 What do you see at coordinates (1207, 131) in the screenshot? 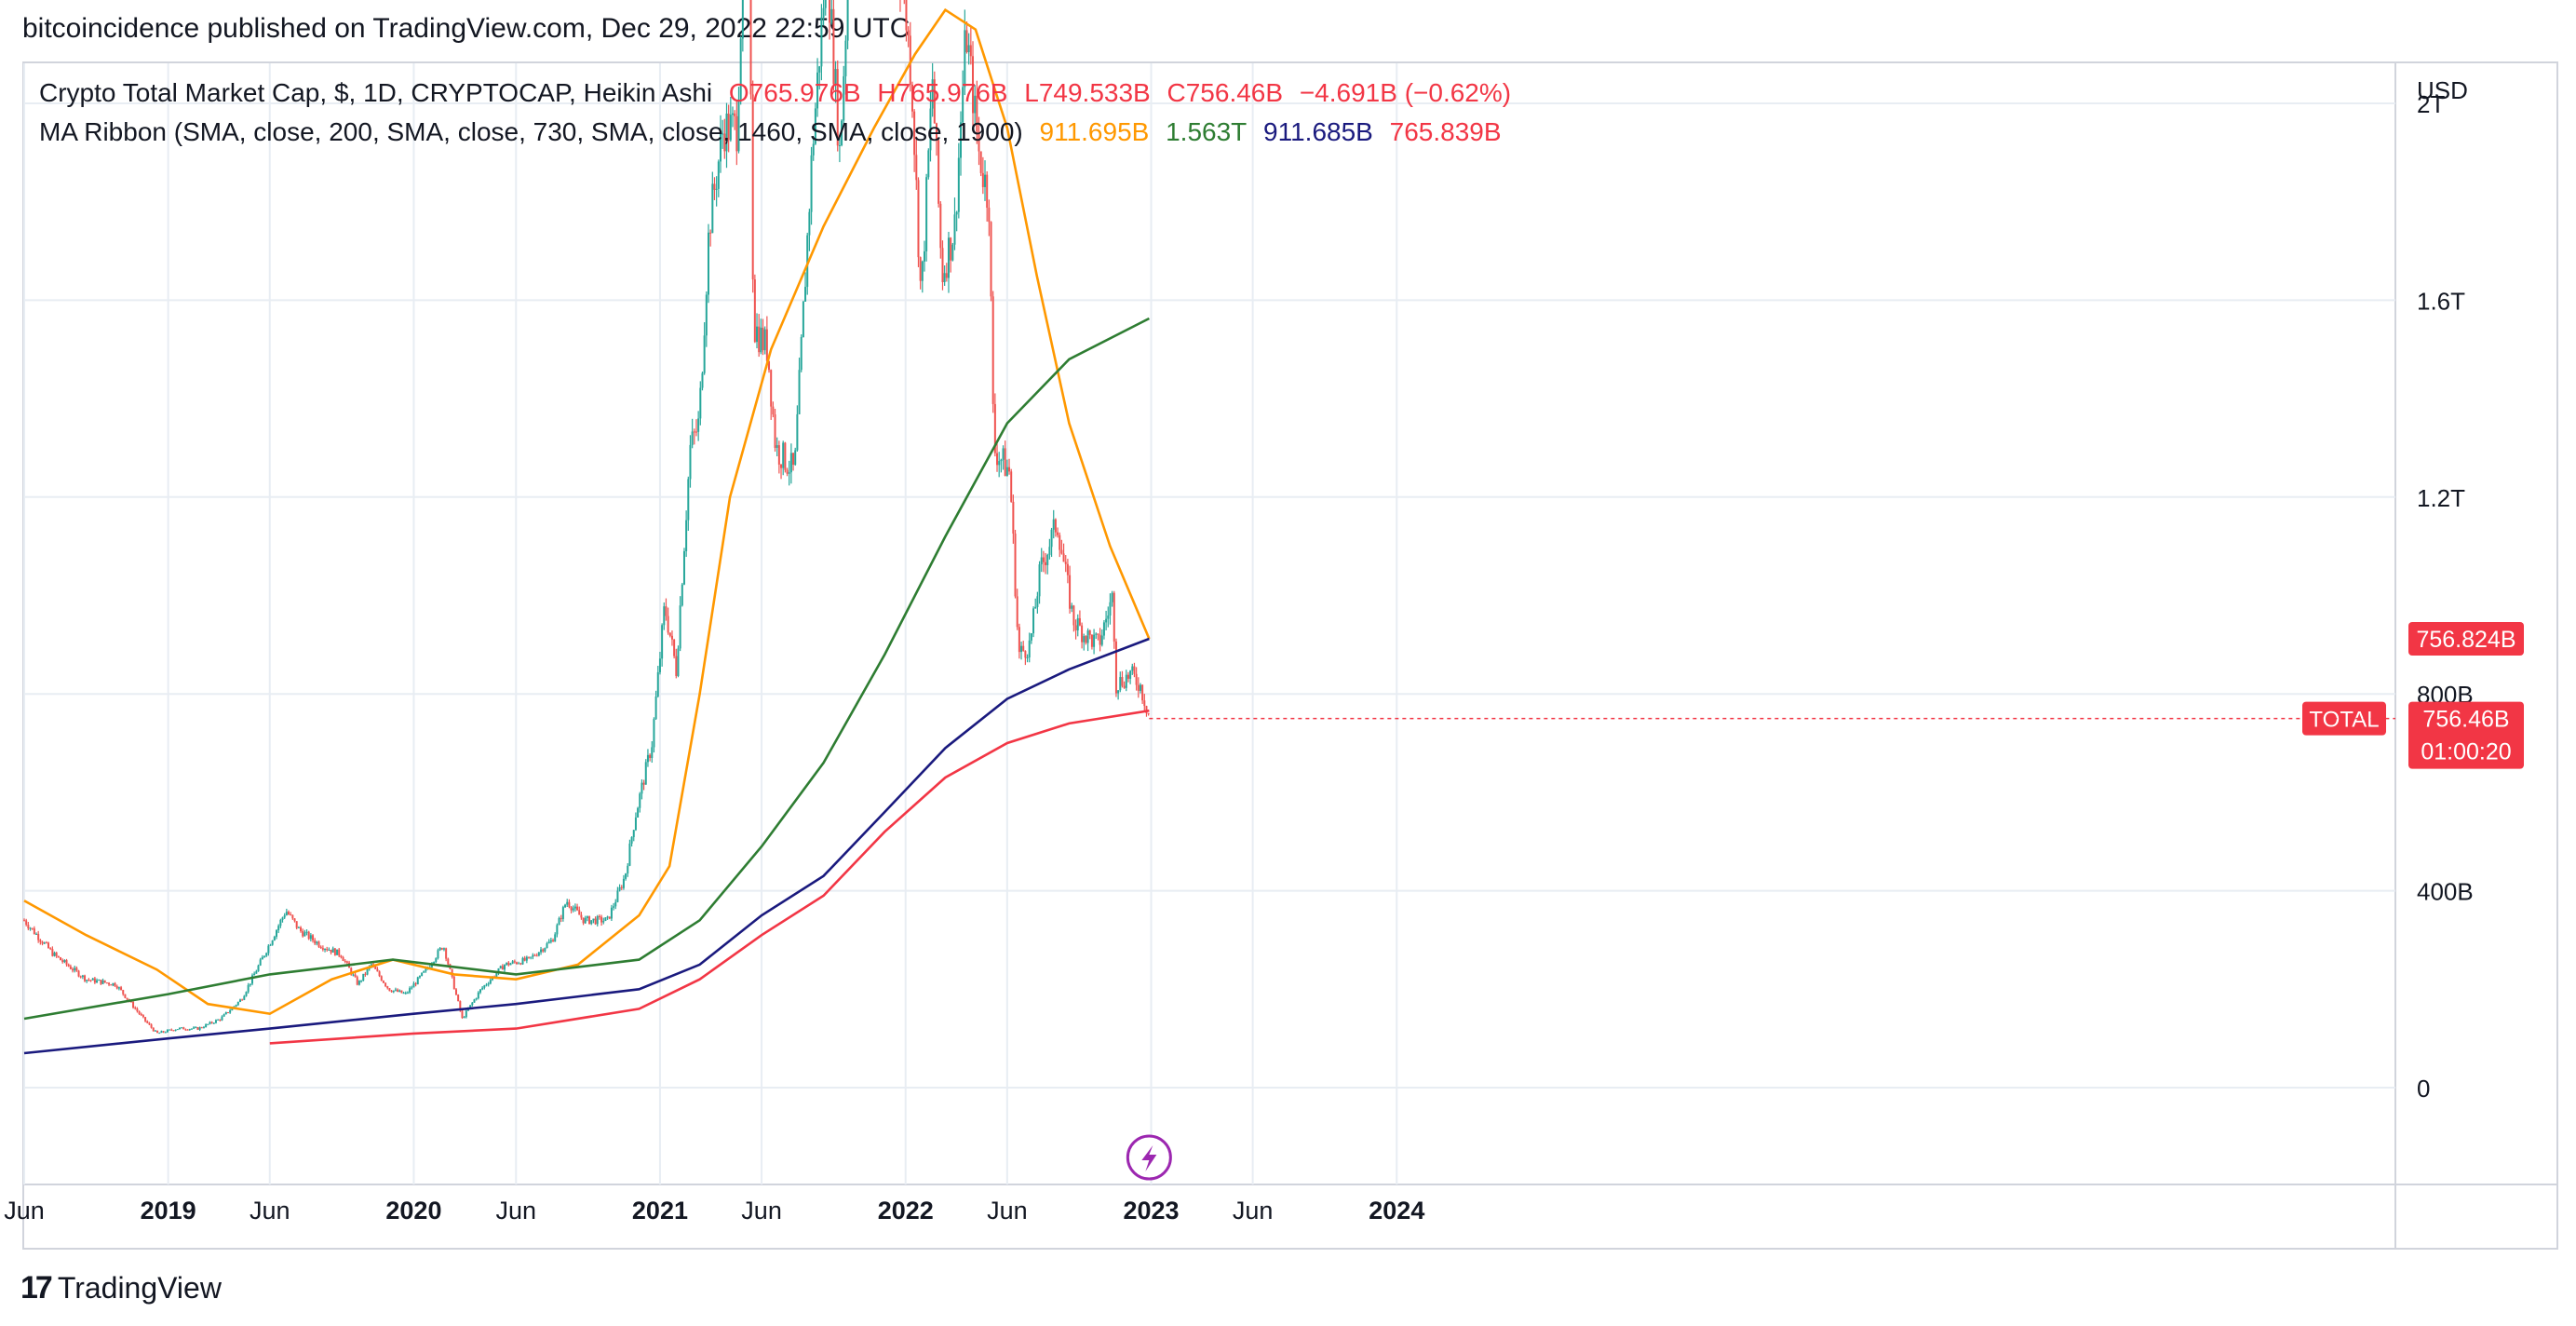
I see `ma730-value: 1.563T` at bounding box center [1207, 131].